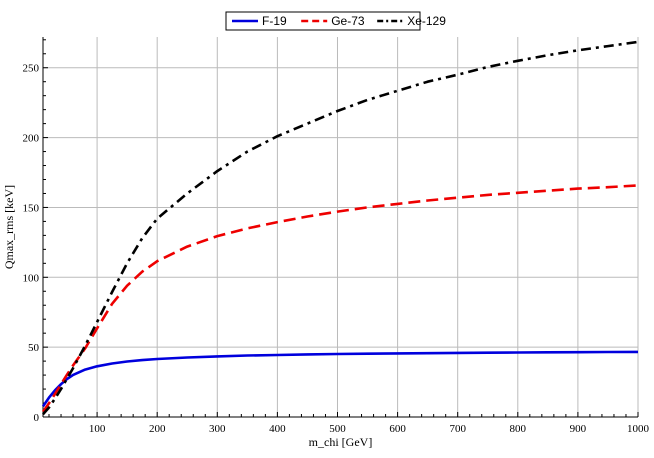  I want to click on y-tick-label: 0, so click(37, 418).